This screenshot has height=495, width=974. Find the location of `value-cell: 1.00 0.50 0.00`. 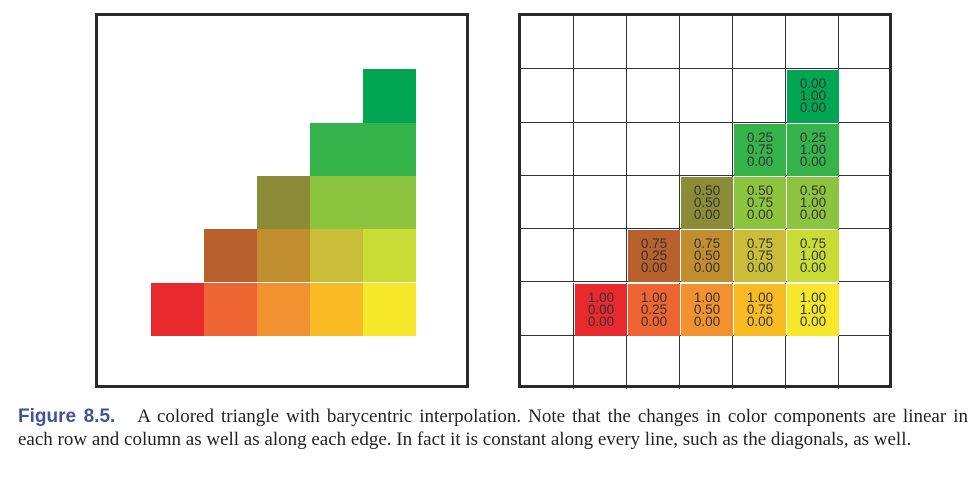

value-cell: 1.00 0.50 0.00 is located at coordinates (707, 309).